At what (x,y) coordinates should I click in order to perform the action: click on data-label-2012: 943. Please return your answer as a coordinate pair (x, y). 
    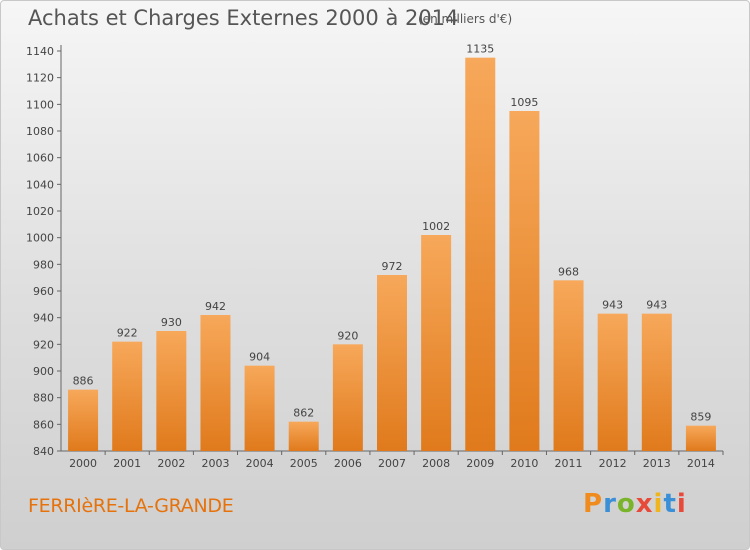
    Looking at the image, I should click on (612, 305).